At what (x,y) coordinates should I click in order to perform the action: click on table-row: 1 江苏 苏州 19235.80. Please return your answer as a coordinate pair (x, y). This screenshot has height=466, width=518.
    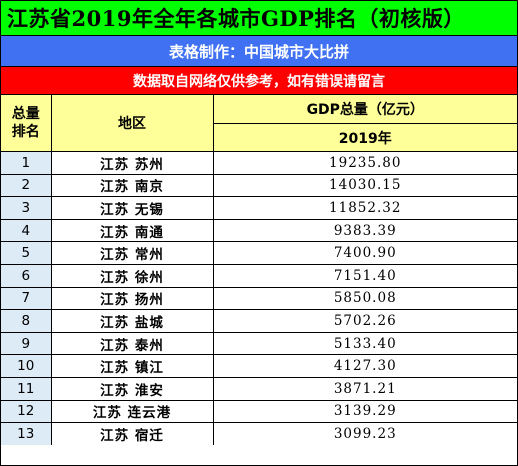
    Looking at the image, I should click on (259, 163).